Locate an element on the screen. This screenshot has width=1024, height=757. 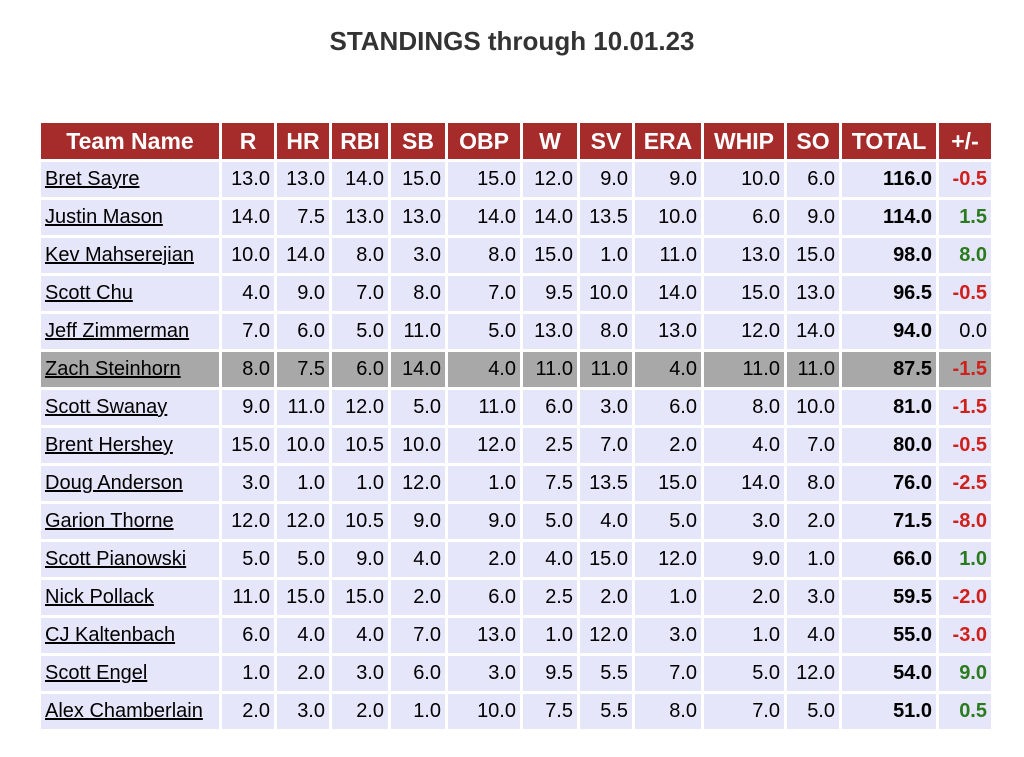
delta-cell: -3.0 is located at coordinates (965, 635).